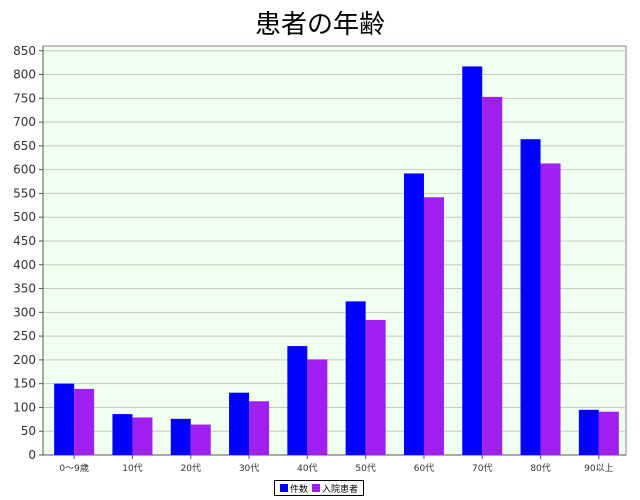 The width and height of the screenshot is (640, 500). What do you see at coordinates (28, 431) in the screenshot?
I see `y-tick-label: 50` at bounding box center [28, 431].